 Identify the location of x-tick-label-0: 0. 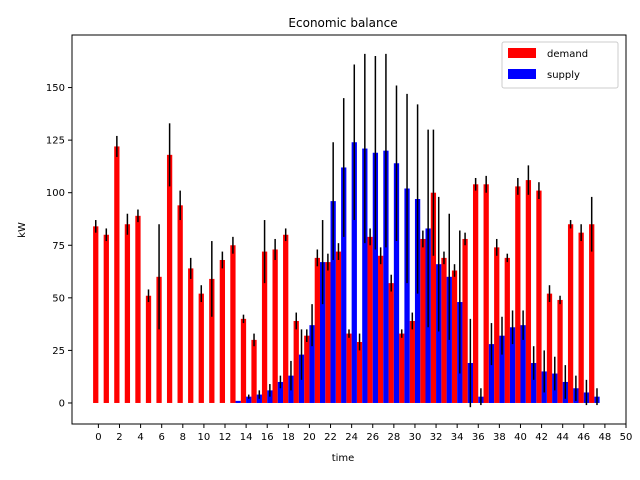
(98, 437).